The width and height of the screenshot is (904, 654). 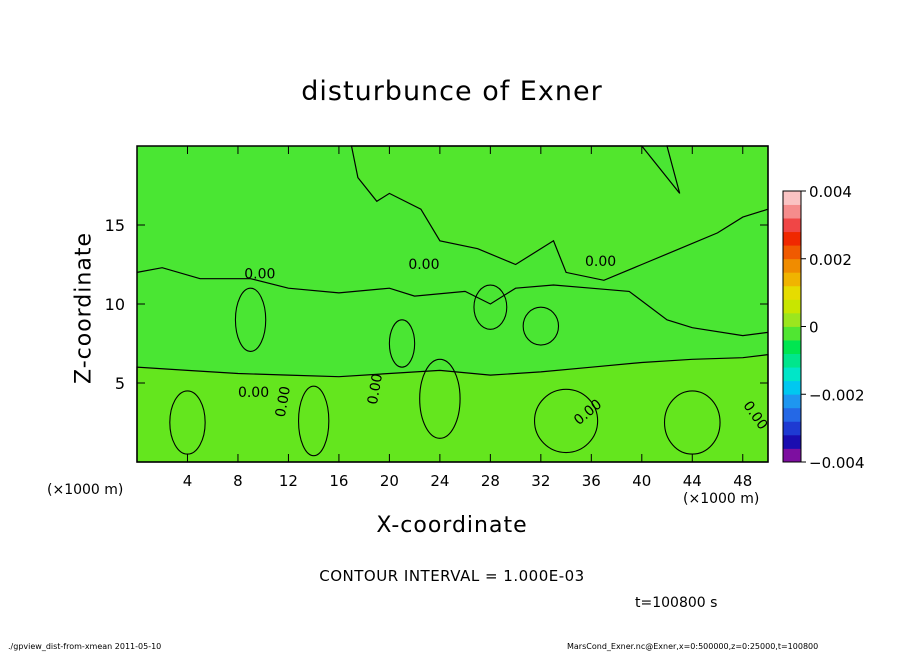 What do you see at coordinates (120, 383) in the screenshot?
I see `y-tick-label: 5` at bounding box center [120, 383].